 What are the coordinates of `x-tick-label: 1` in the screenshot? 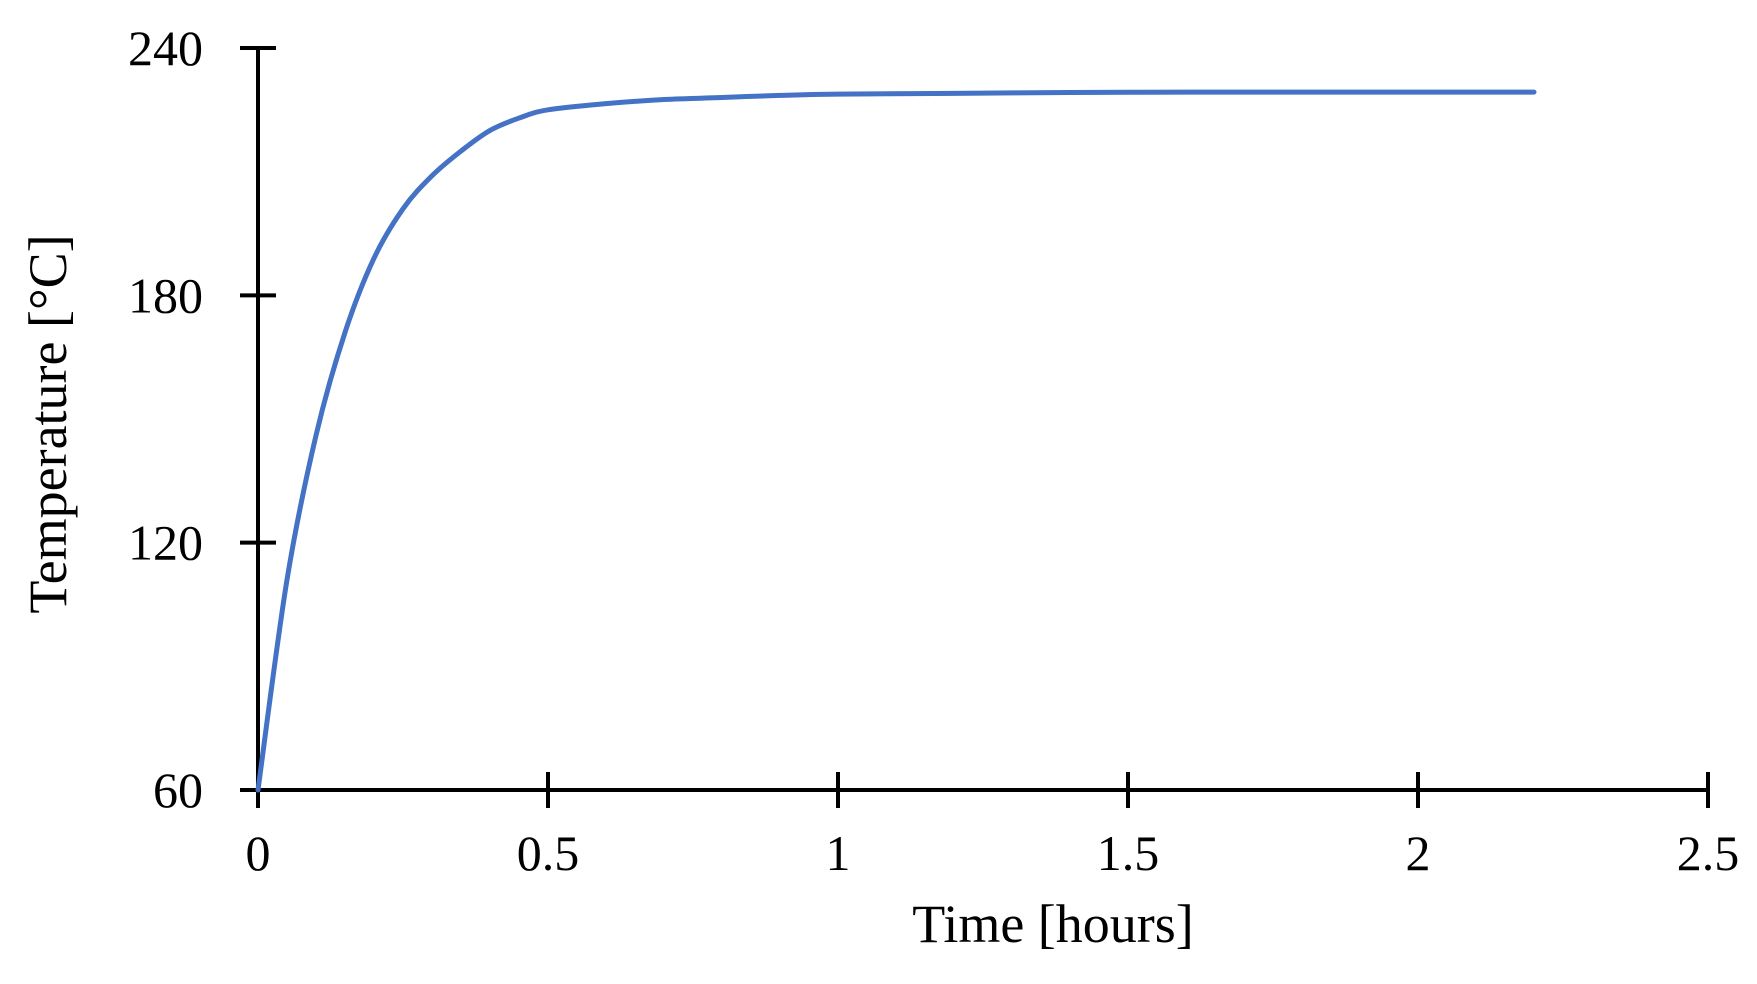 It's located at (838, 853).